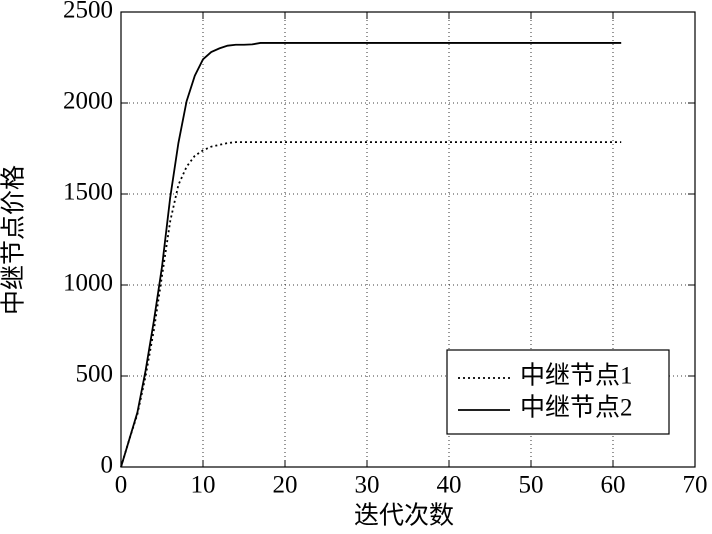 The width and height of the screenshot is (712, 534). What do you see at coordinates (121, 485) in the screenshot?
I see `x-tick-label: 0` at bounding box center [121, 485].